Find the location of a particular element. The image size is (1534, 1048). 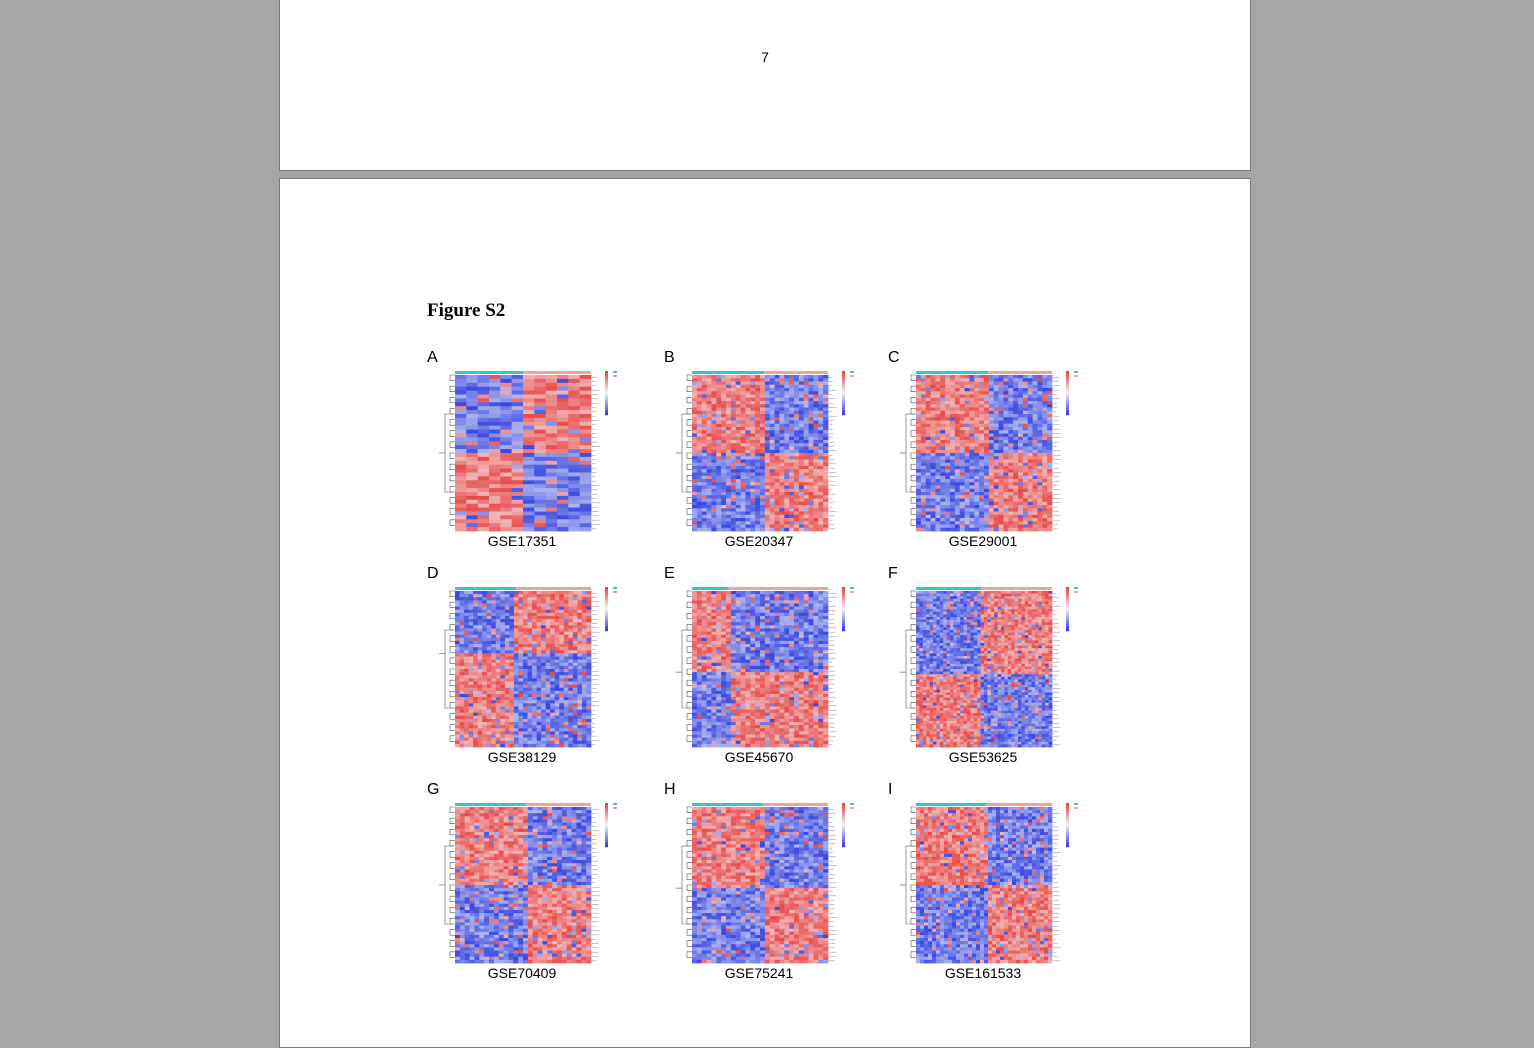

heatmap-panel-d: D GSE38129 is located at coordinates (527, 670).